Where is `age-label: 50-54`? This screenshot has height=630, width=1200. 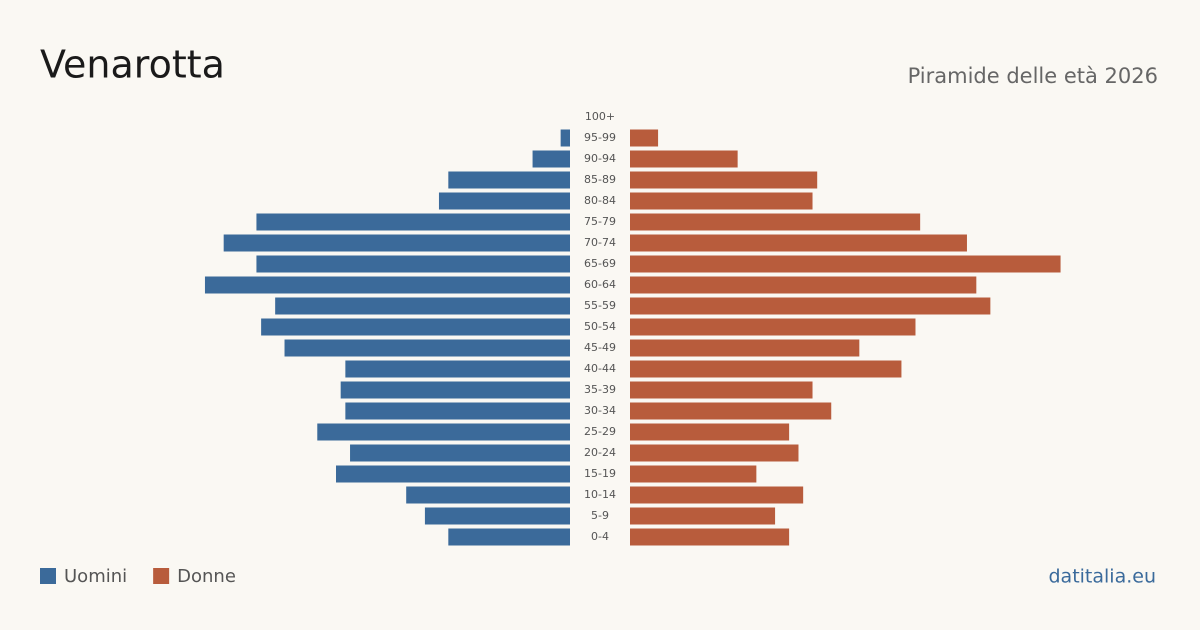 age-label: 50-54 is located at coordinates (600, 326).